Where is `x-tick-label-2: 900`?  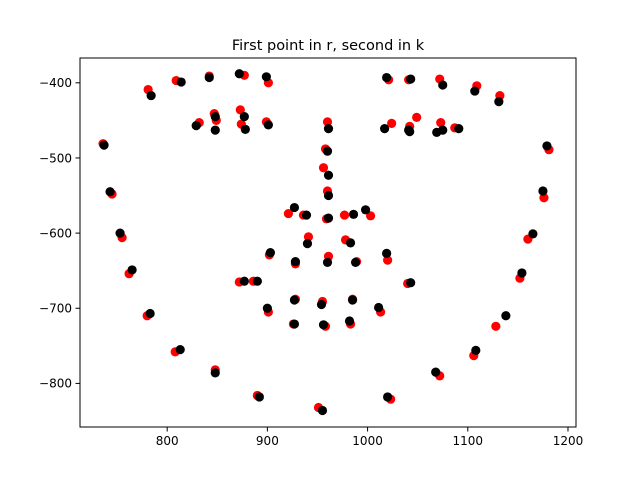 x-tick-label-2: 900 is located at coordinates (267, 441).